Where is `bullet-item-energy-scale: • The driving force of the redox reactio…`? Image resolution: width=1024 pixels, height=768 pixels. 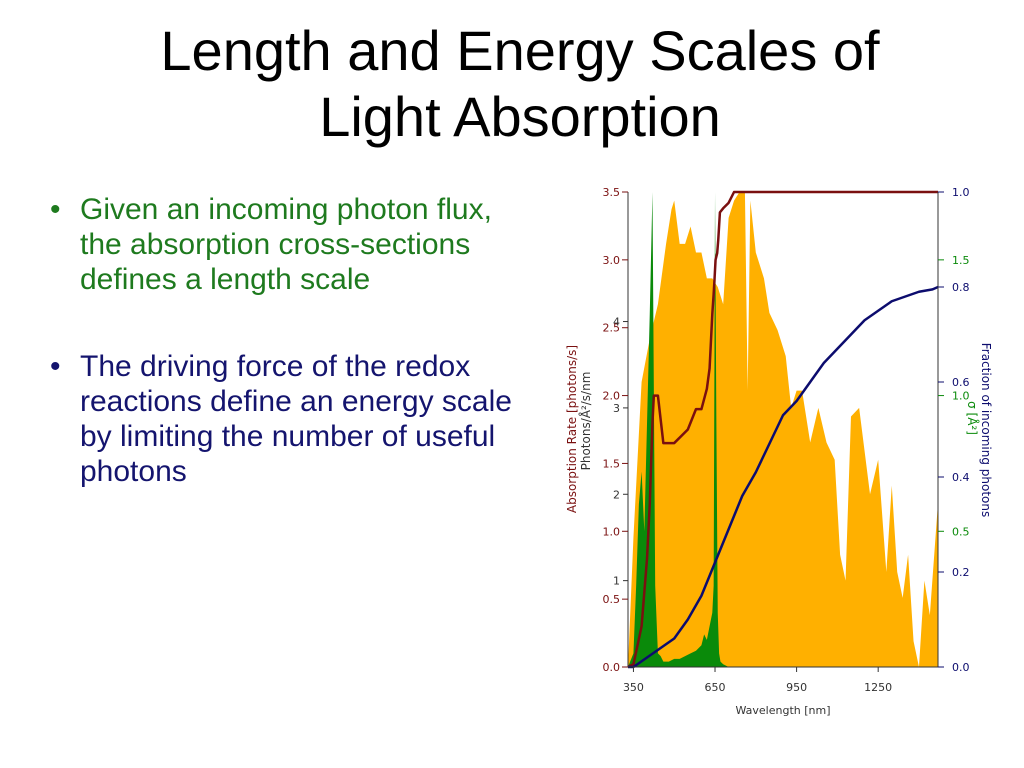
bullet-item-energy-scale: • The driving force of the redox reactio… is located at coordinates (290, 419).